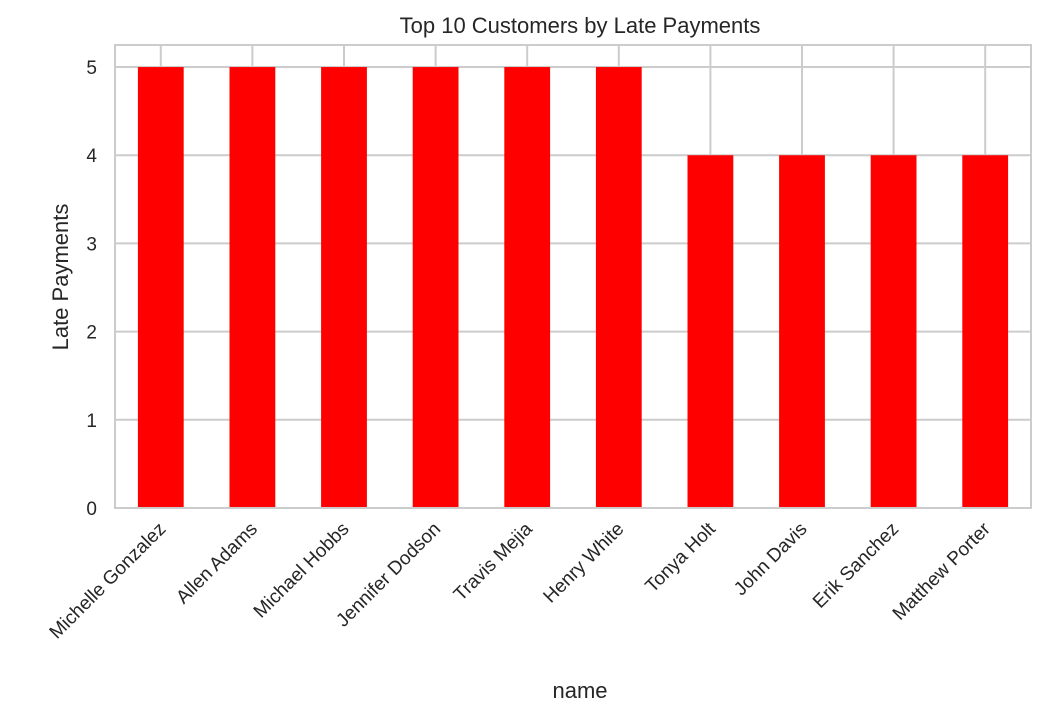 The height and width of the screenshot is (720, 1060). Describe the element at coordinates (91, 68) in the screenshot. I see `y-tick-label: 5` at that location.